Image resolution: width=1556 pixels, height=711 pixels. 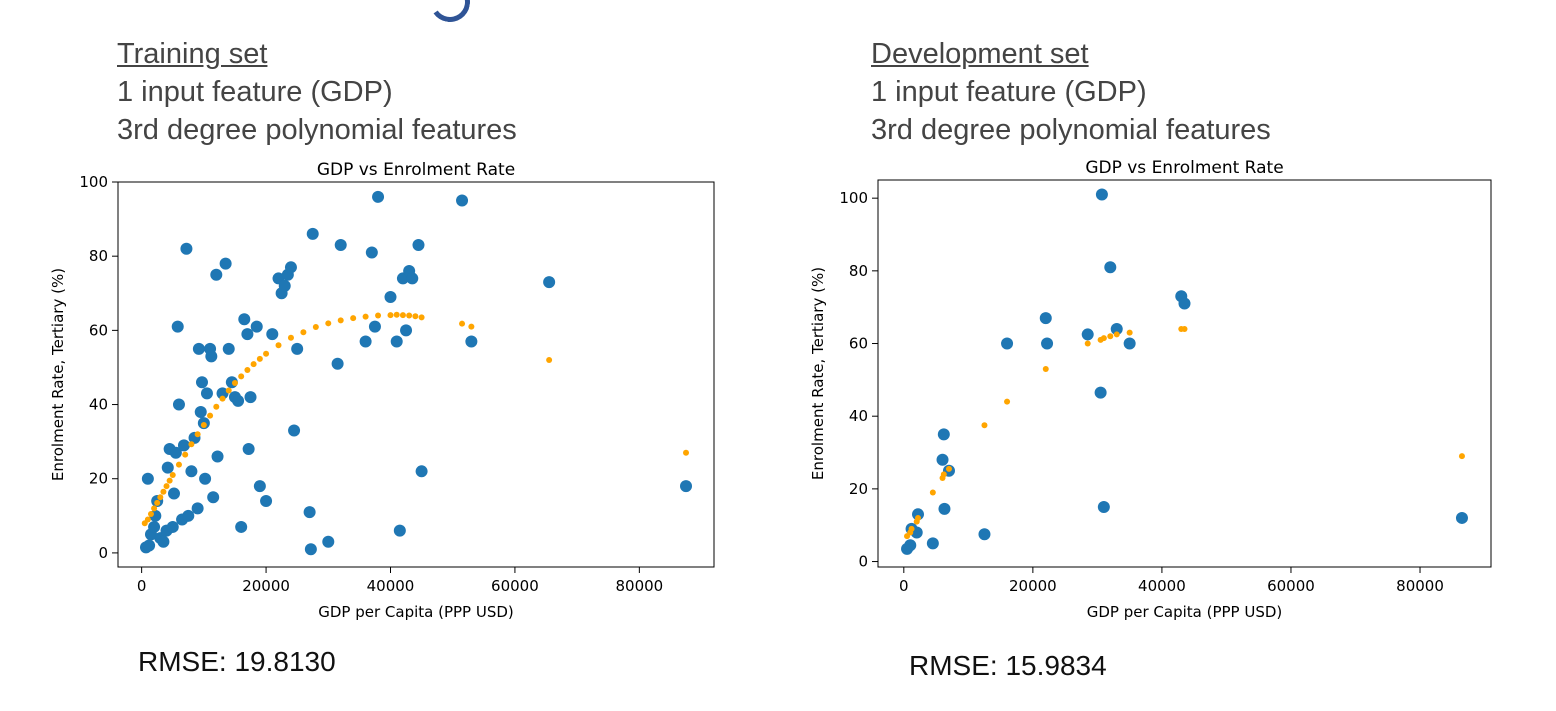 What do you see at coordinates (93, 182) in the screenshot?
I see `training-ytick-label-5: 100` at bounding box center [93, 182].